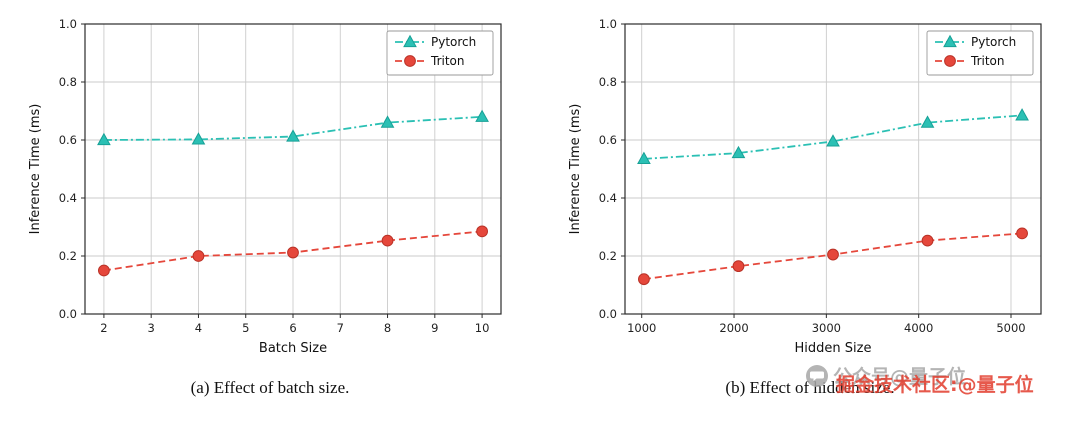 The width and height of the screenshot is (1080, 424). What do you see at coordinates (340, 328) in the screenshot?
I see `x-tick-label: 7` at bounding box center [340, 328].